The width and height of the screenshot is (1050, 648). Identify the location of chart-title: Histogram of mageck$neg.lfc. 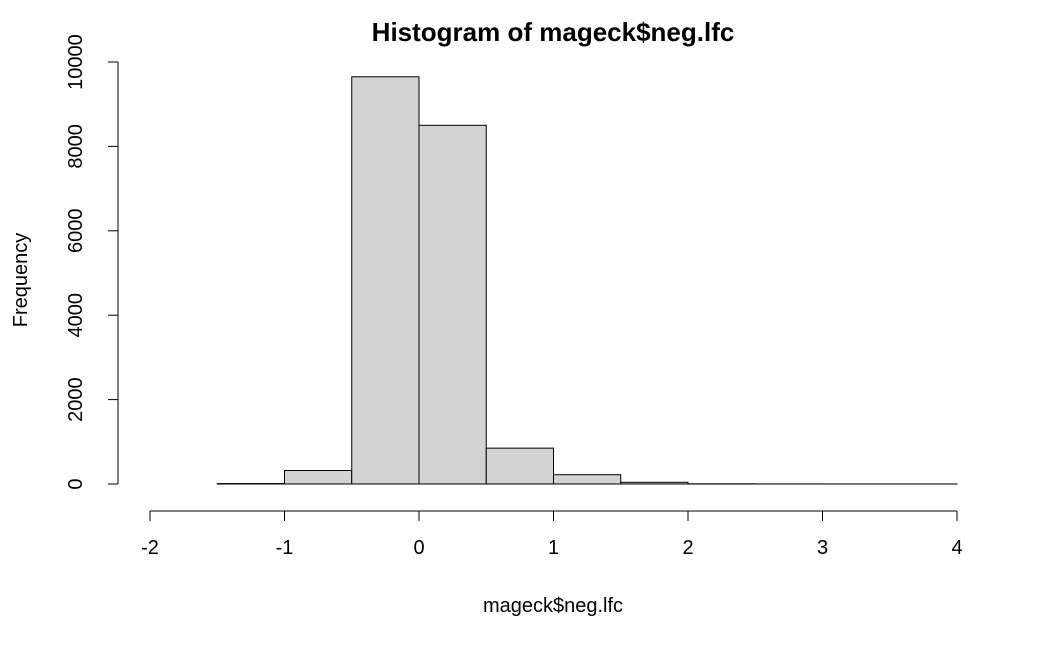
(553, 32).